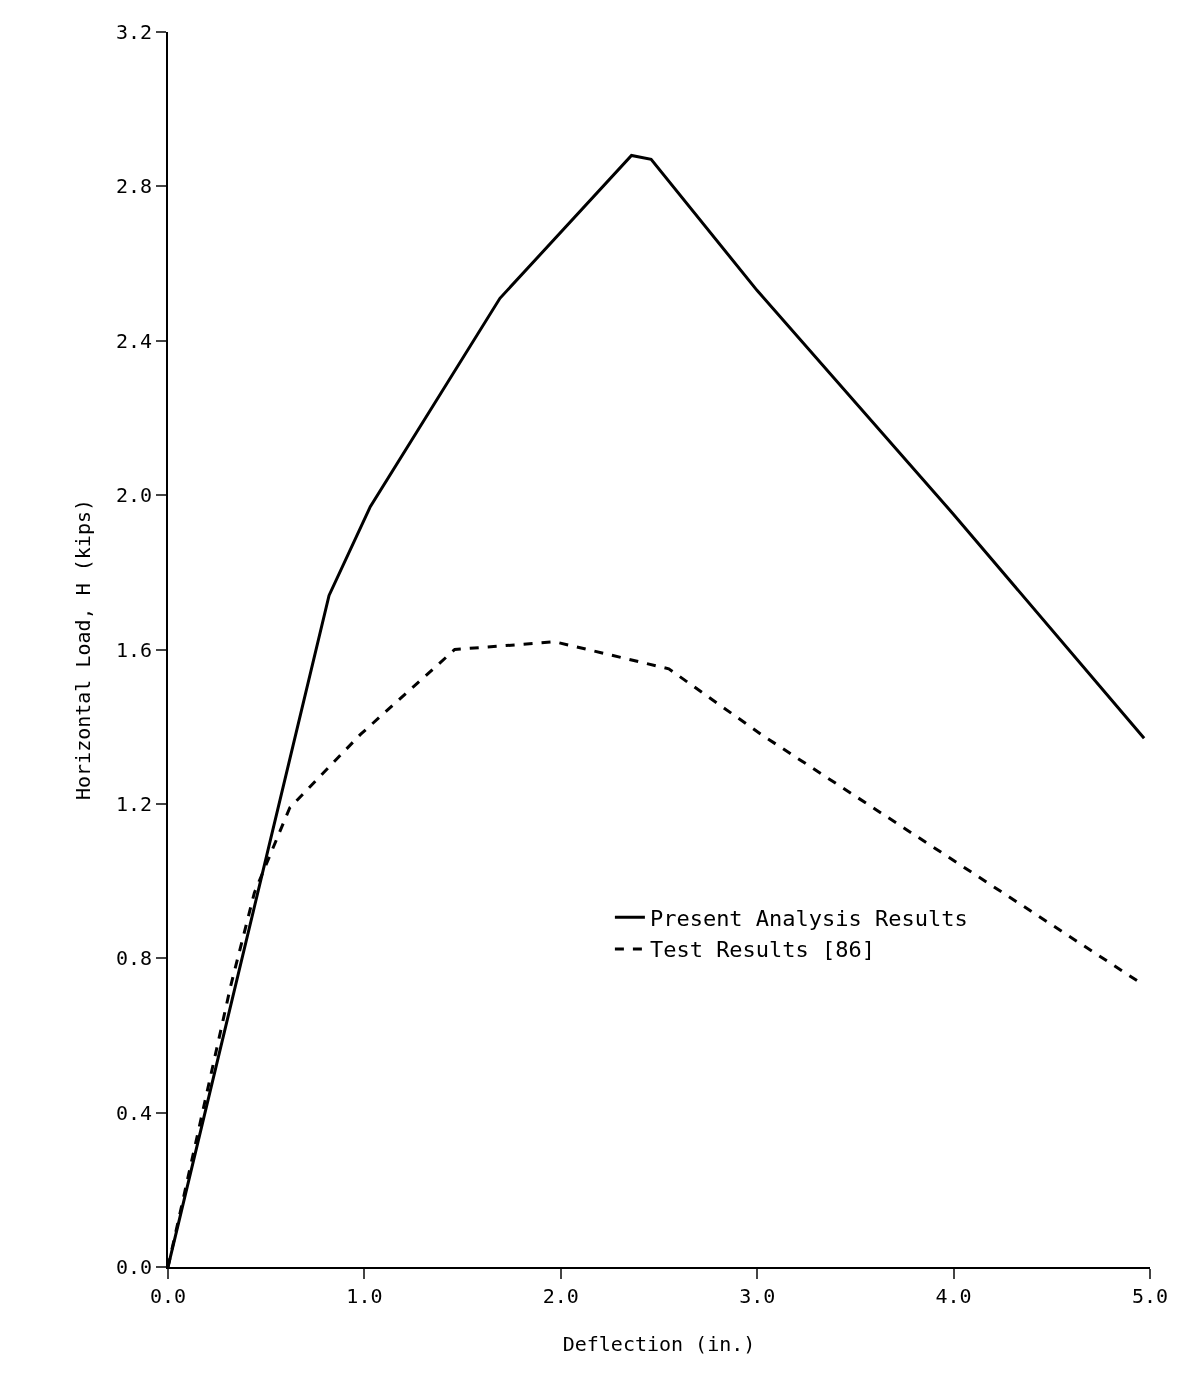  Describe the element at coordinates (659, 1344) in the screenshot. I see `x-axis-title: Deflection (in.)` at that location.